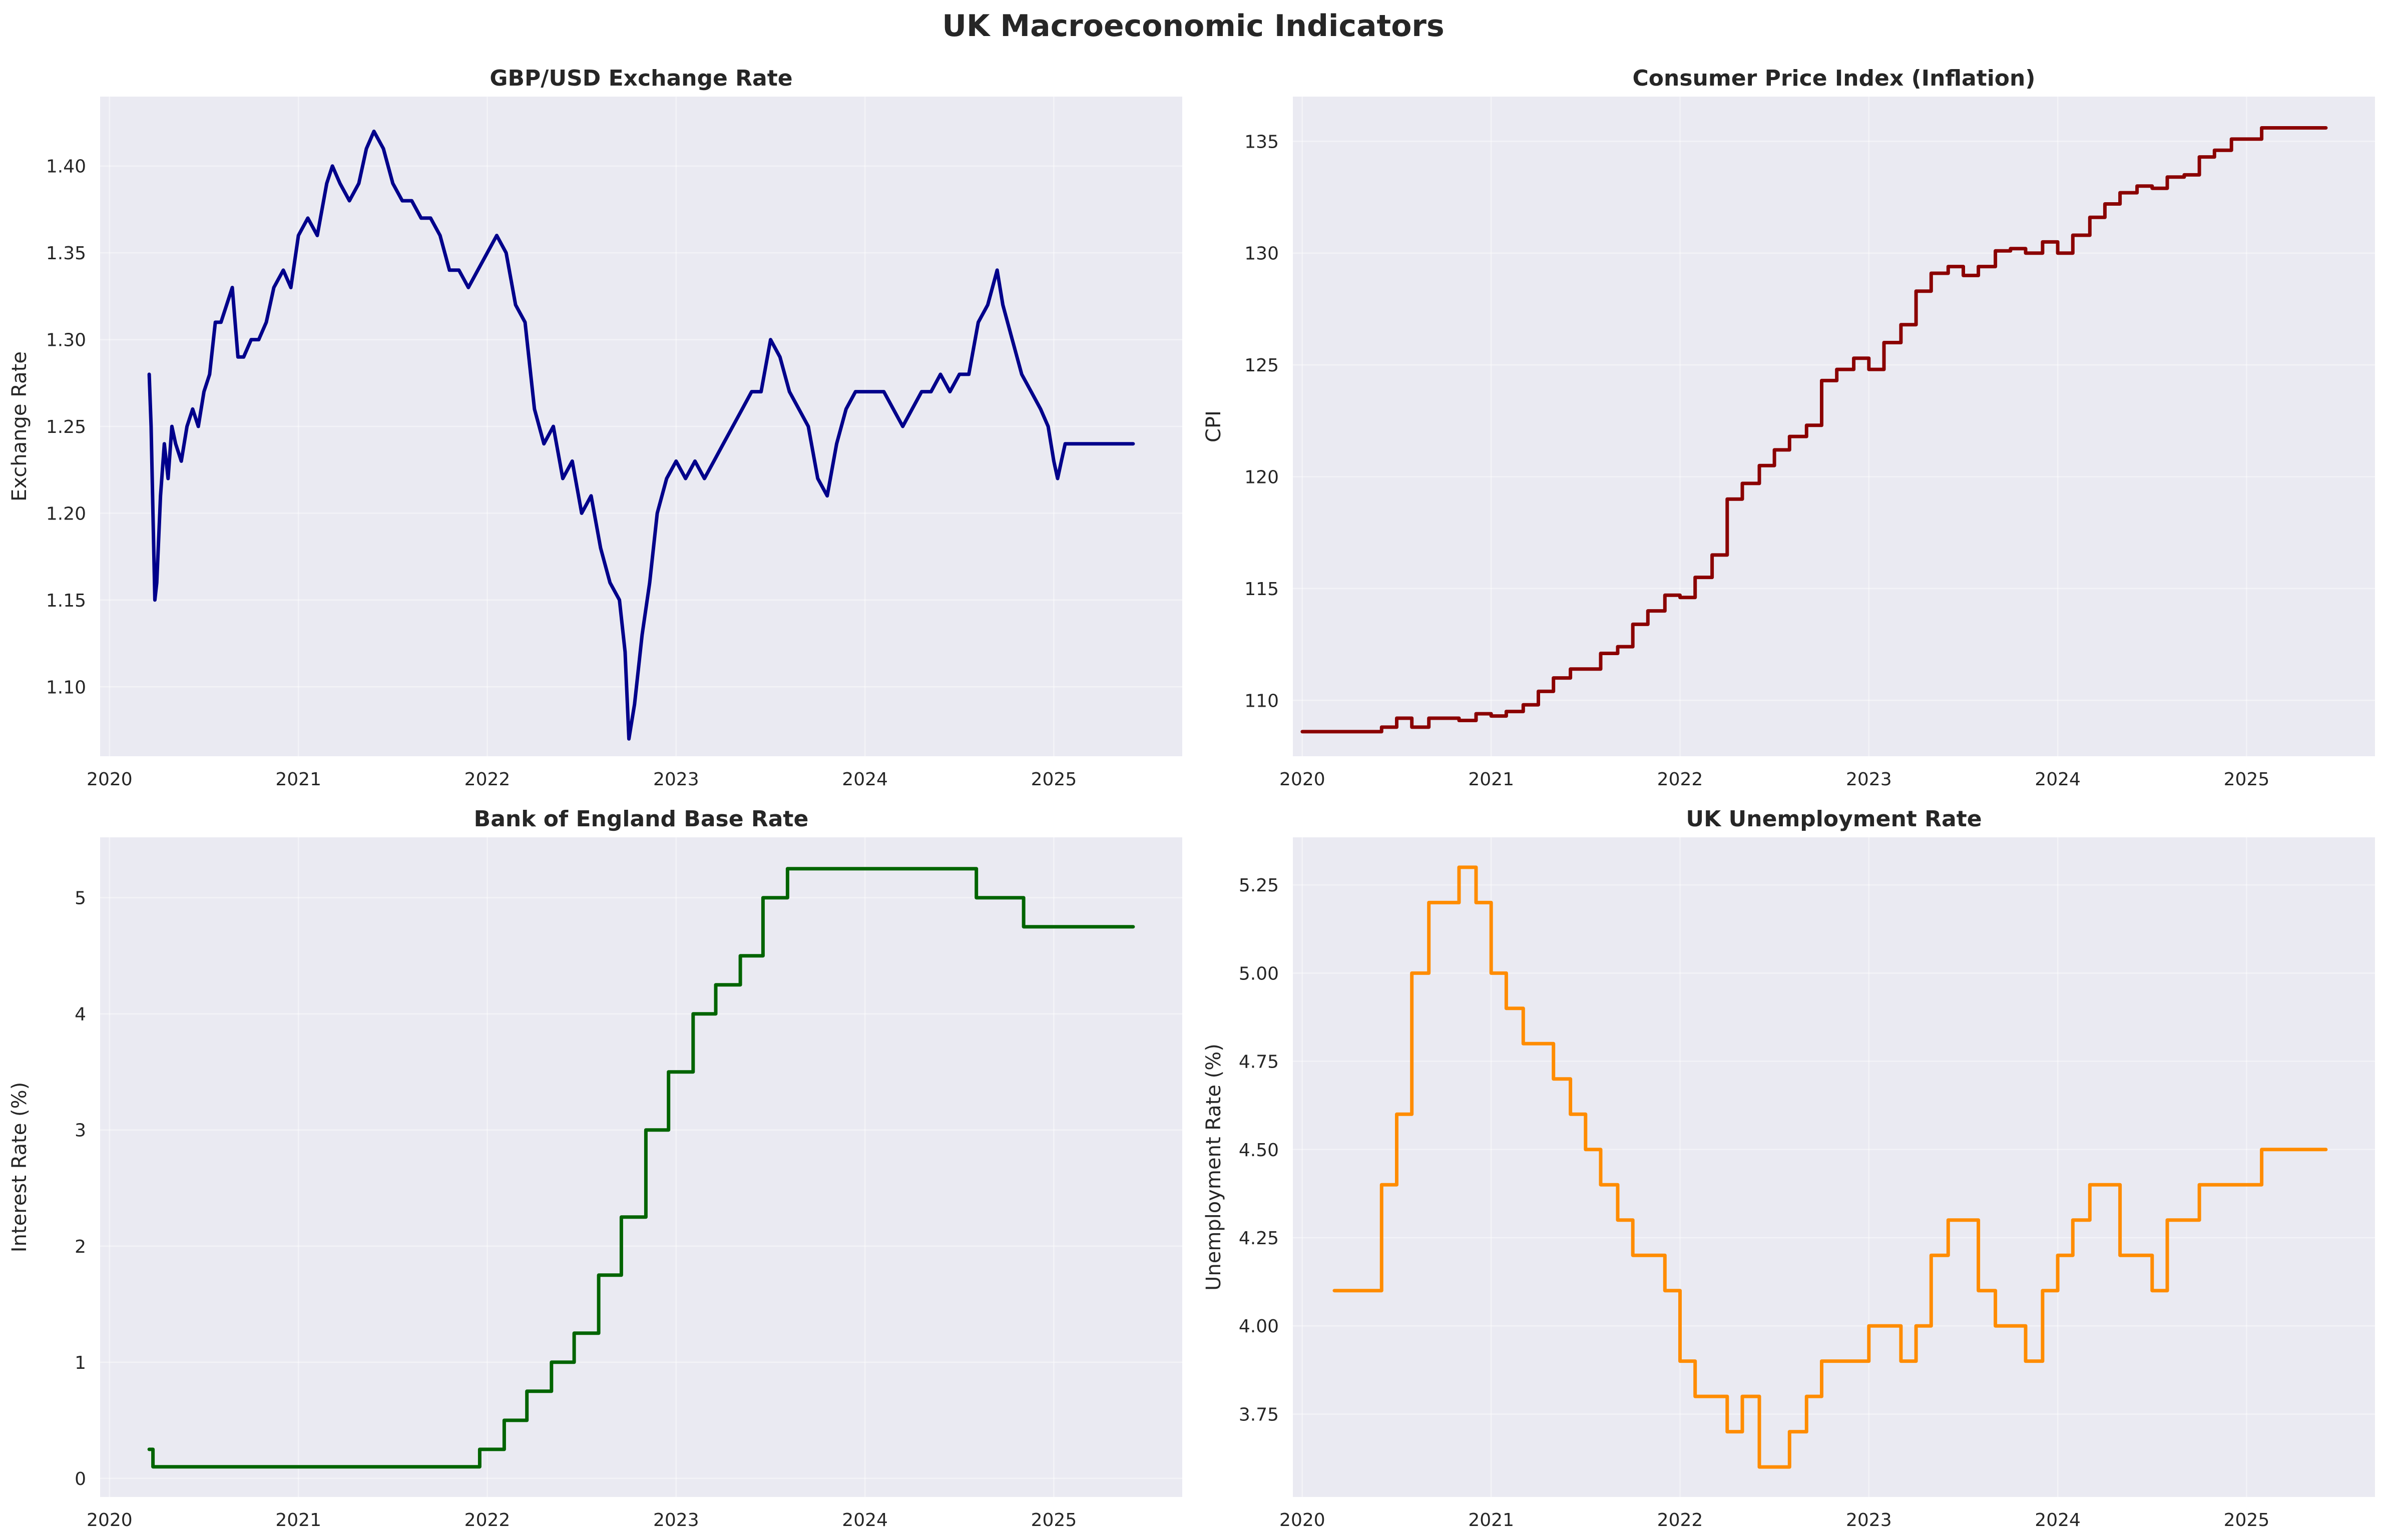 Image resolution: width=2387 pixels, height=1540 pixels. I want to click on chart-title-gbp-usd: GBP/USD Exchange Rate, so click(641, 78).